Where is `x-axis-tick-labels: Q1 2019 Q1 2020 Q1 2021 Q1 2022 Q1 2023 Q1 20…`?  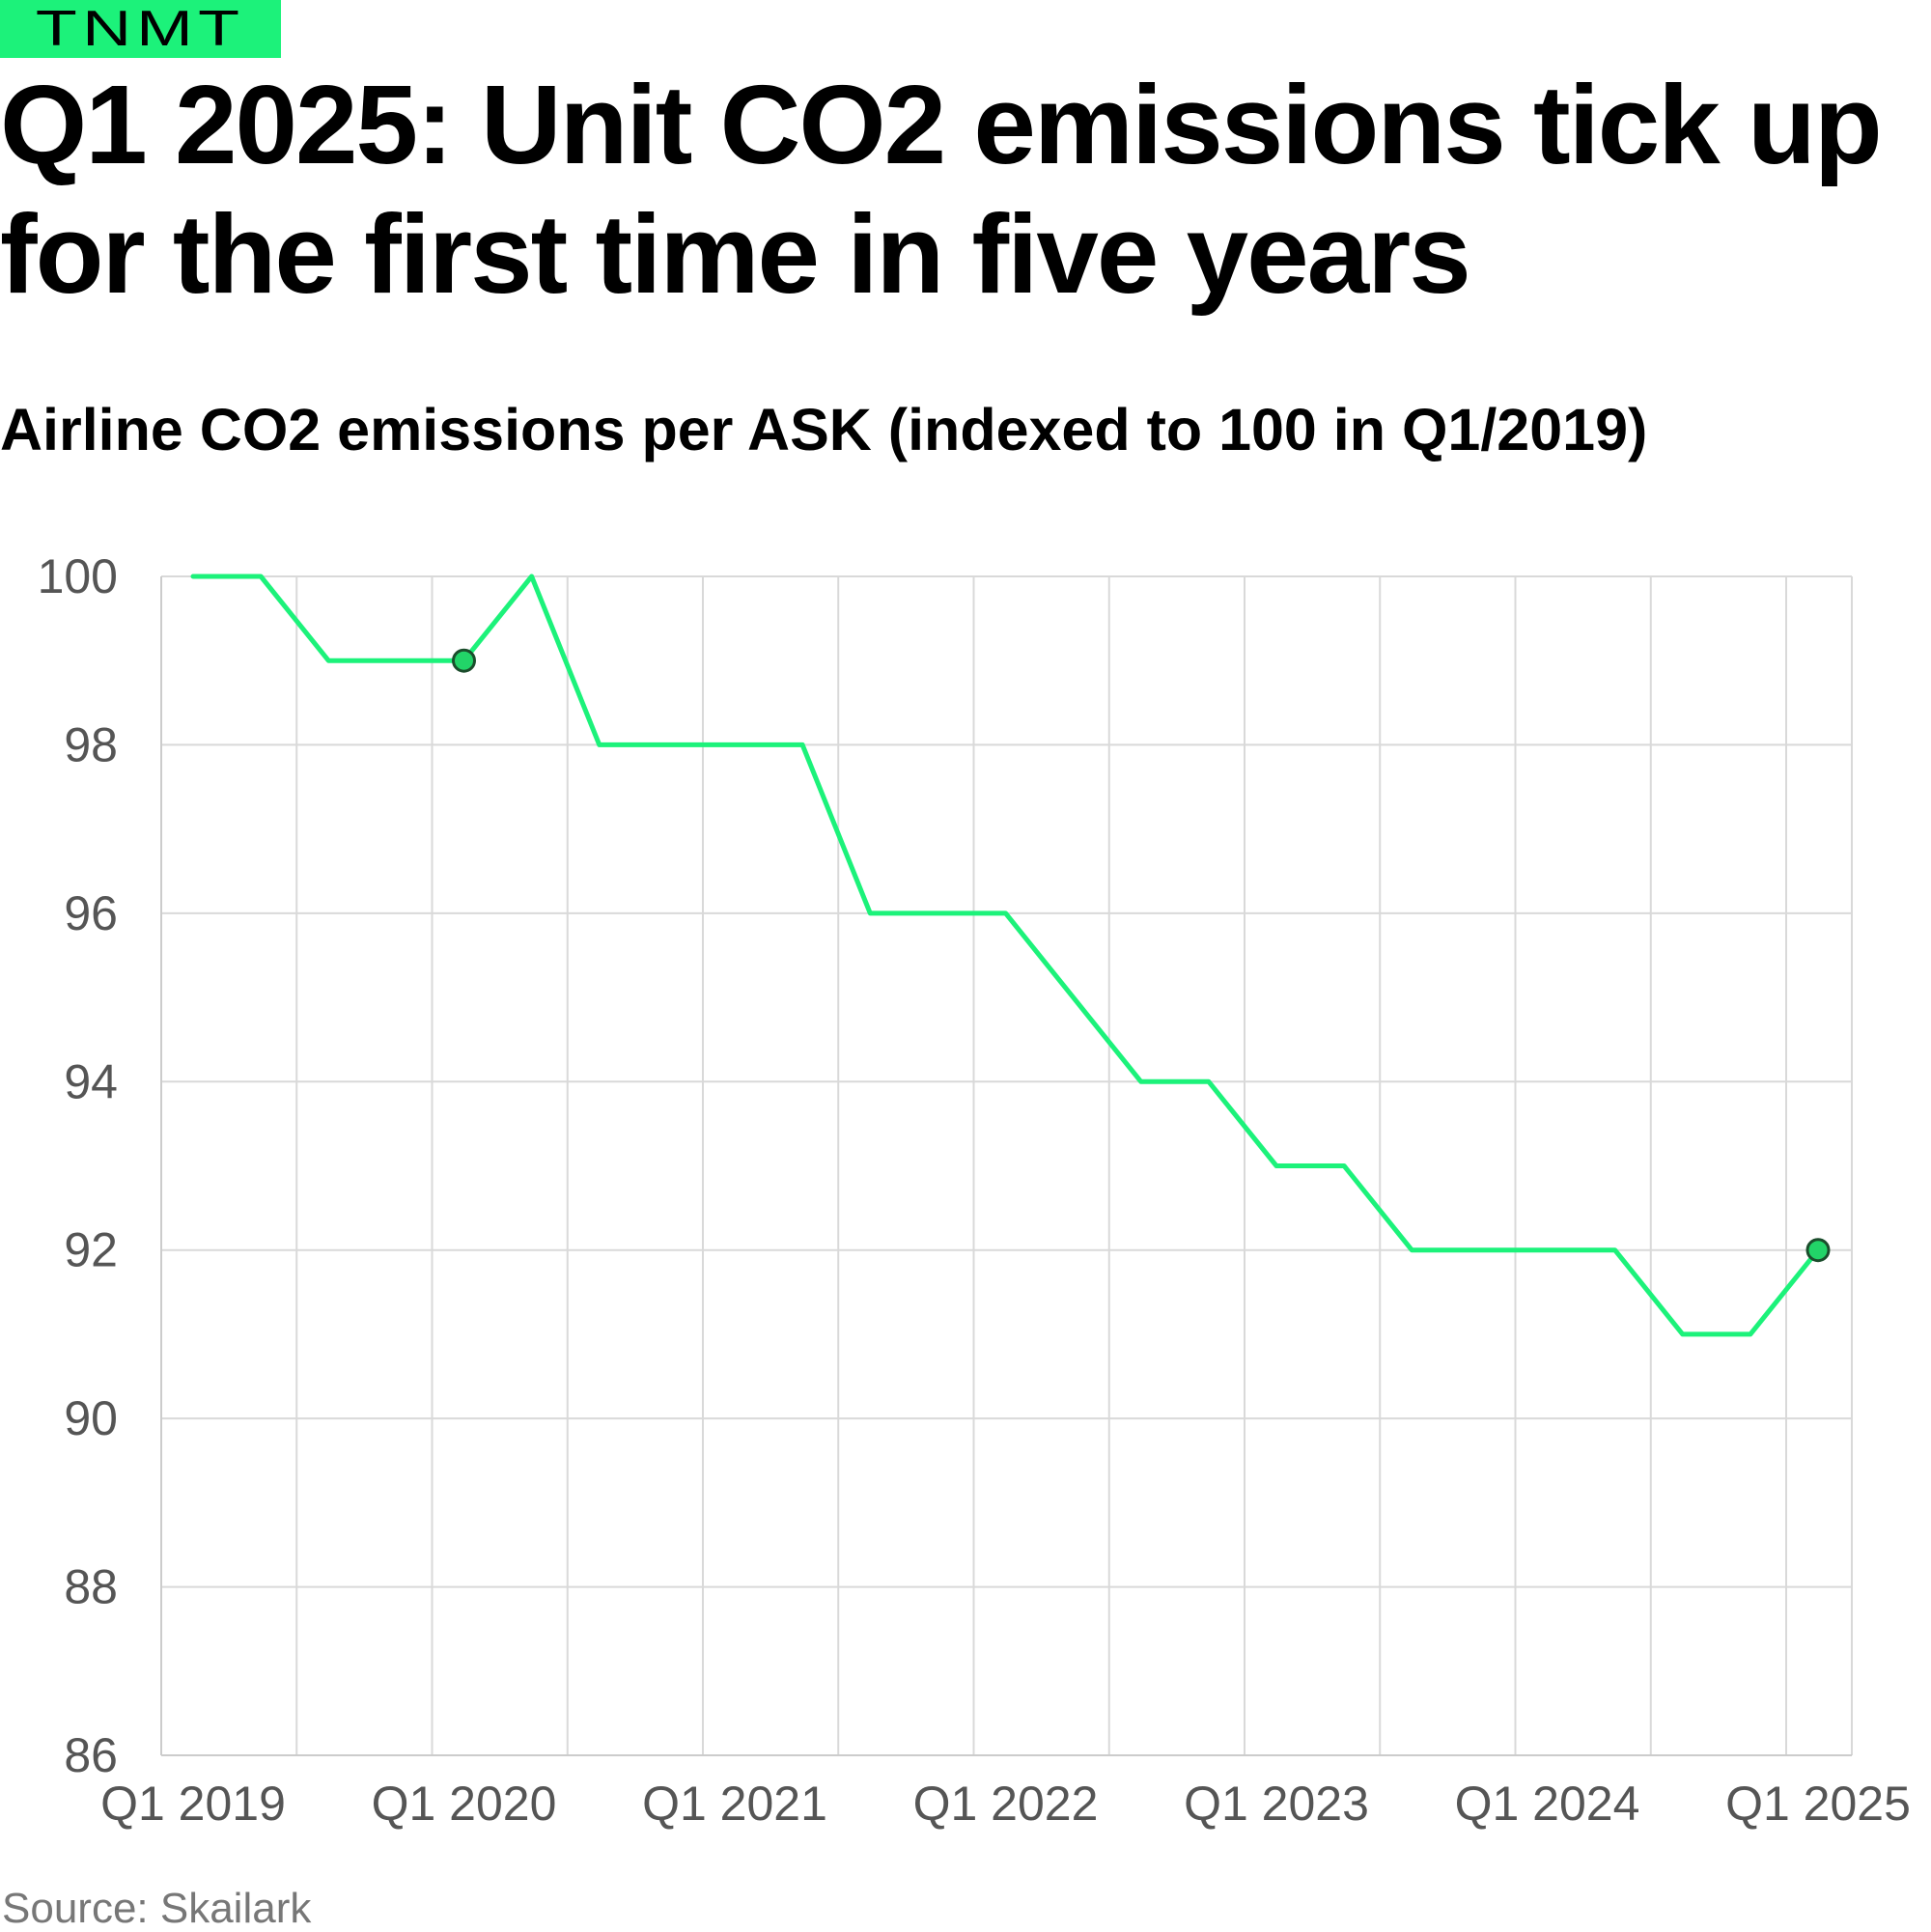 x-axis-tick-labels: Q1 2019 Q1 2020 Q1 2021 Q1 2022 Q1 2023 Q1 20… is located at coordinates (1005, 1804).